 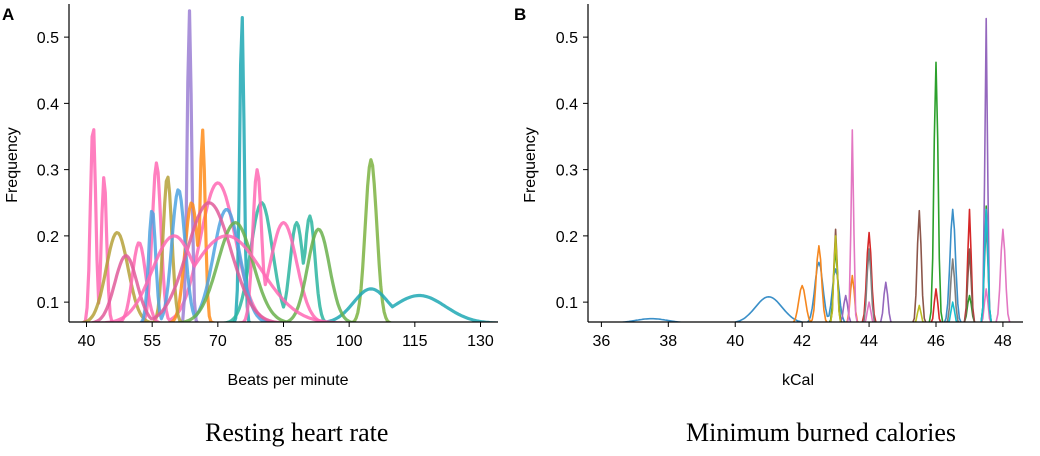 I want to click on panel-b-x-axis-title: kCal, so click(x=798, y=380).